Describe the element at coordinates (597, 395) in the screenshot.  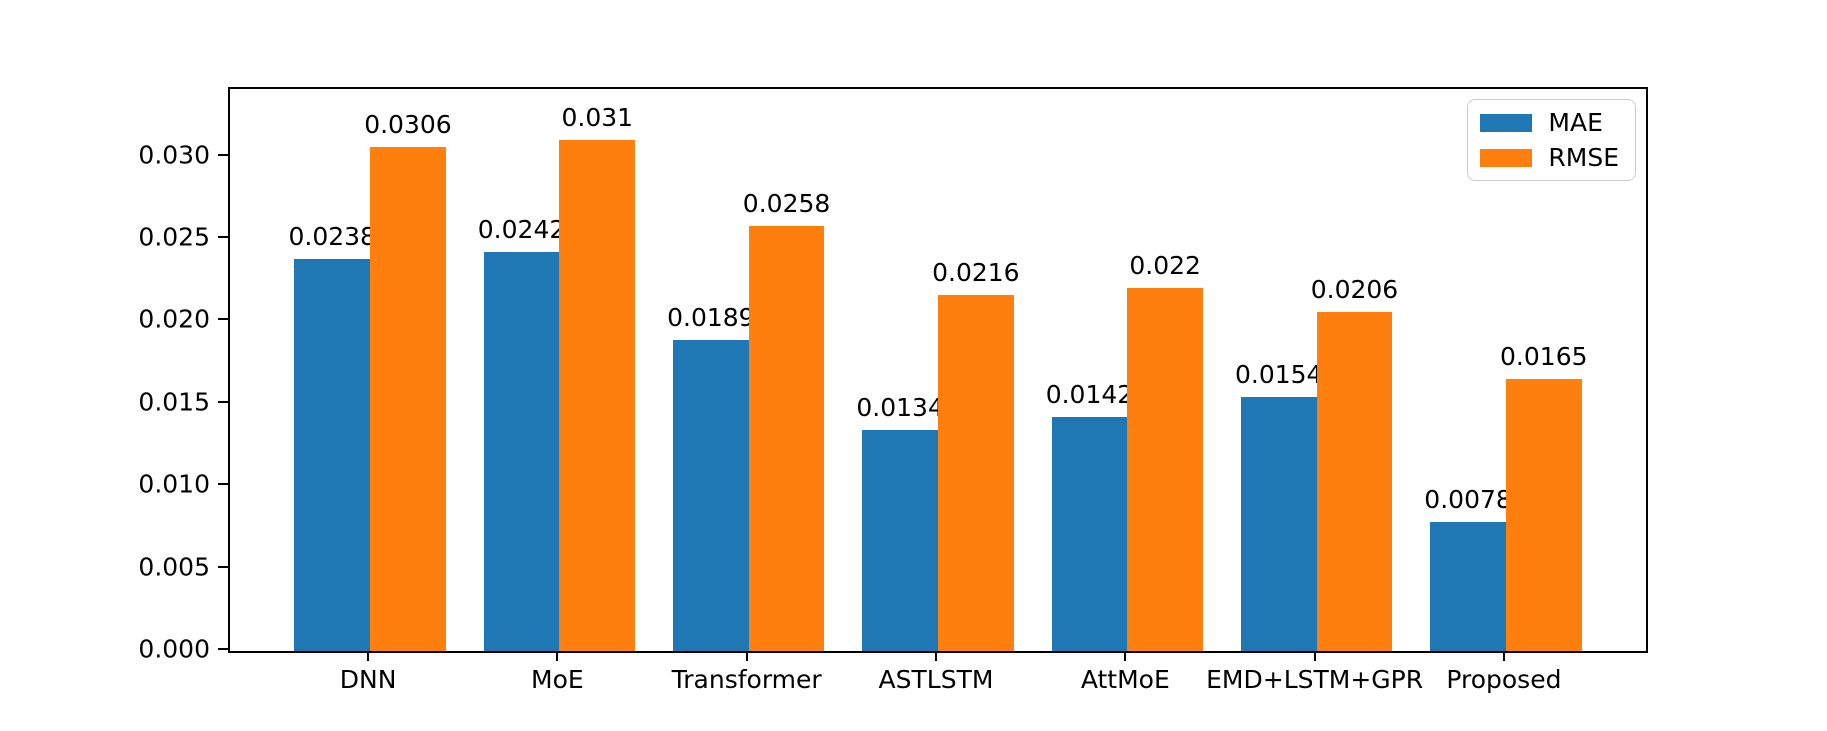
I see `bar-rmse-moe` at that location.